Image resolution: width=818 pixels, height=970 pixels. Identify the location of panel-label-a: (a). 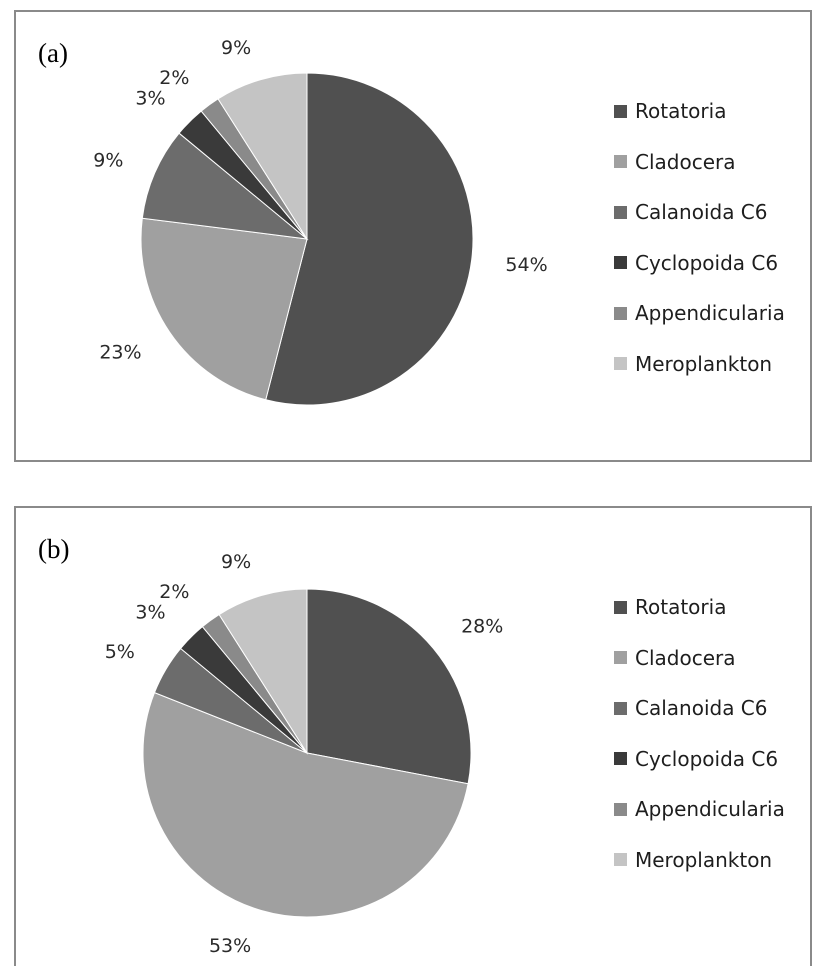
(53, 53).